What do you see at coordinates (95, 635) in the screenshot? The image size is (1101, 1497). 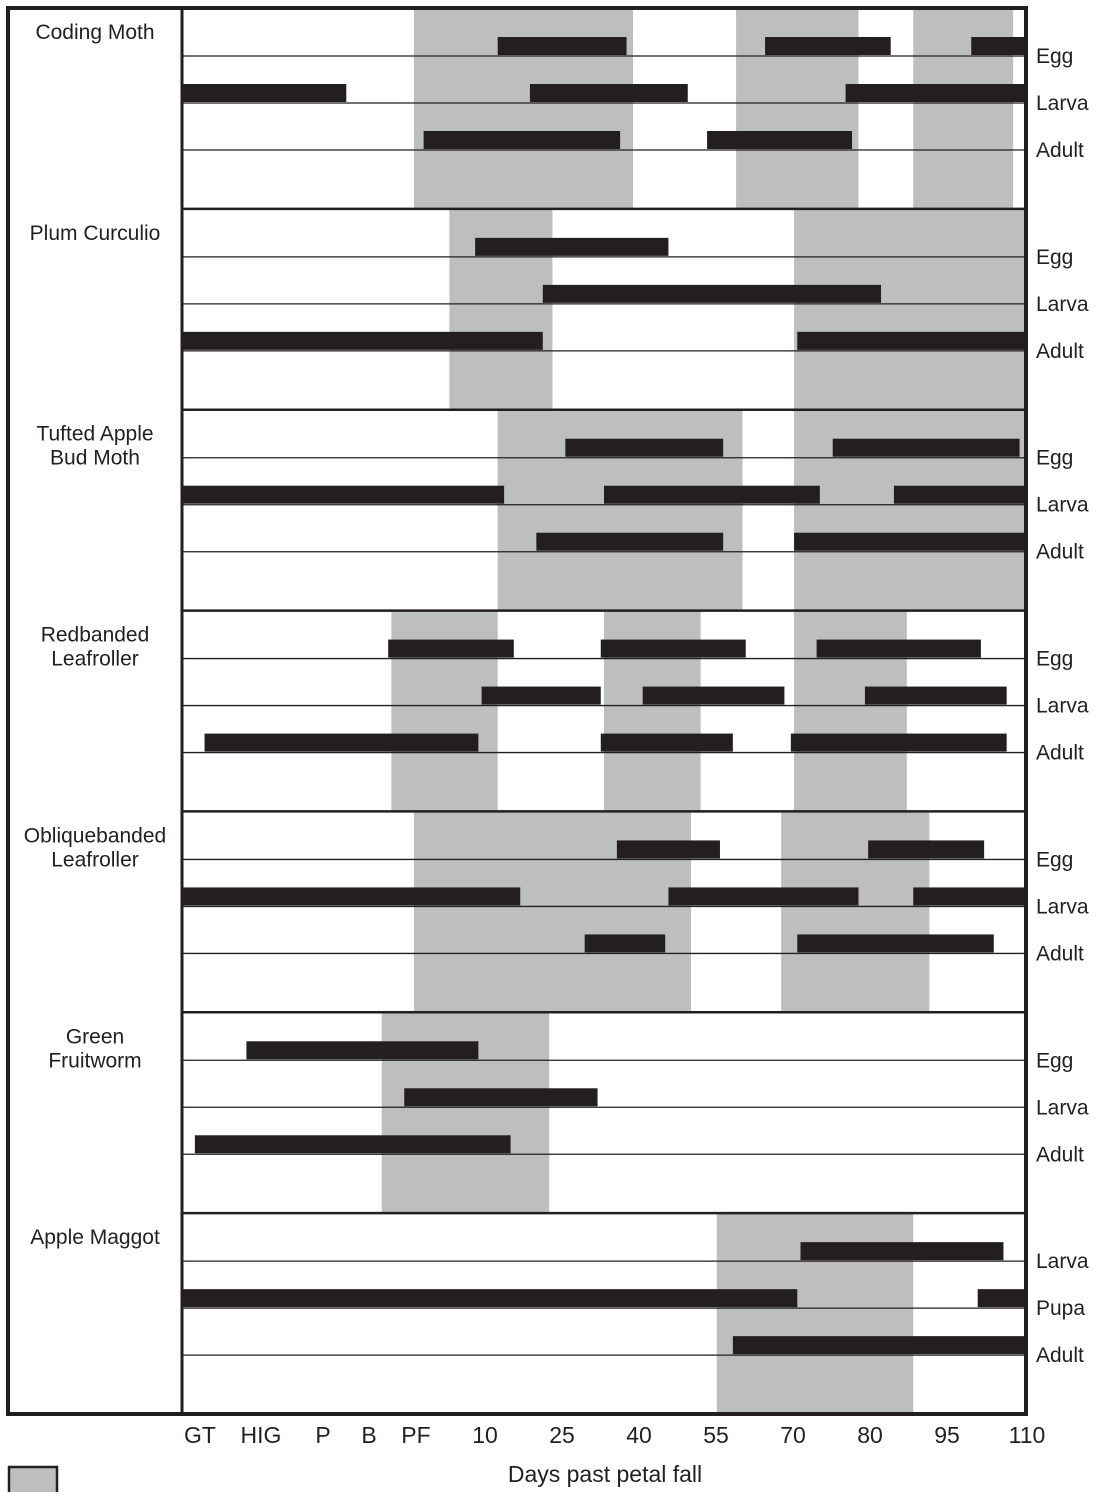 I see `pest-name-3-0: Redbanded` at bounding box center [95, 635].